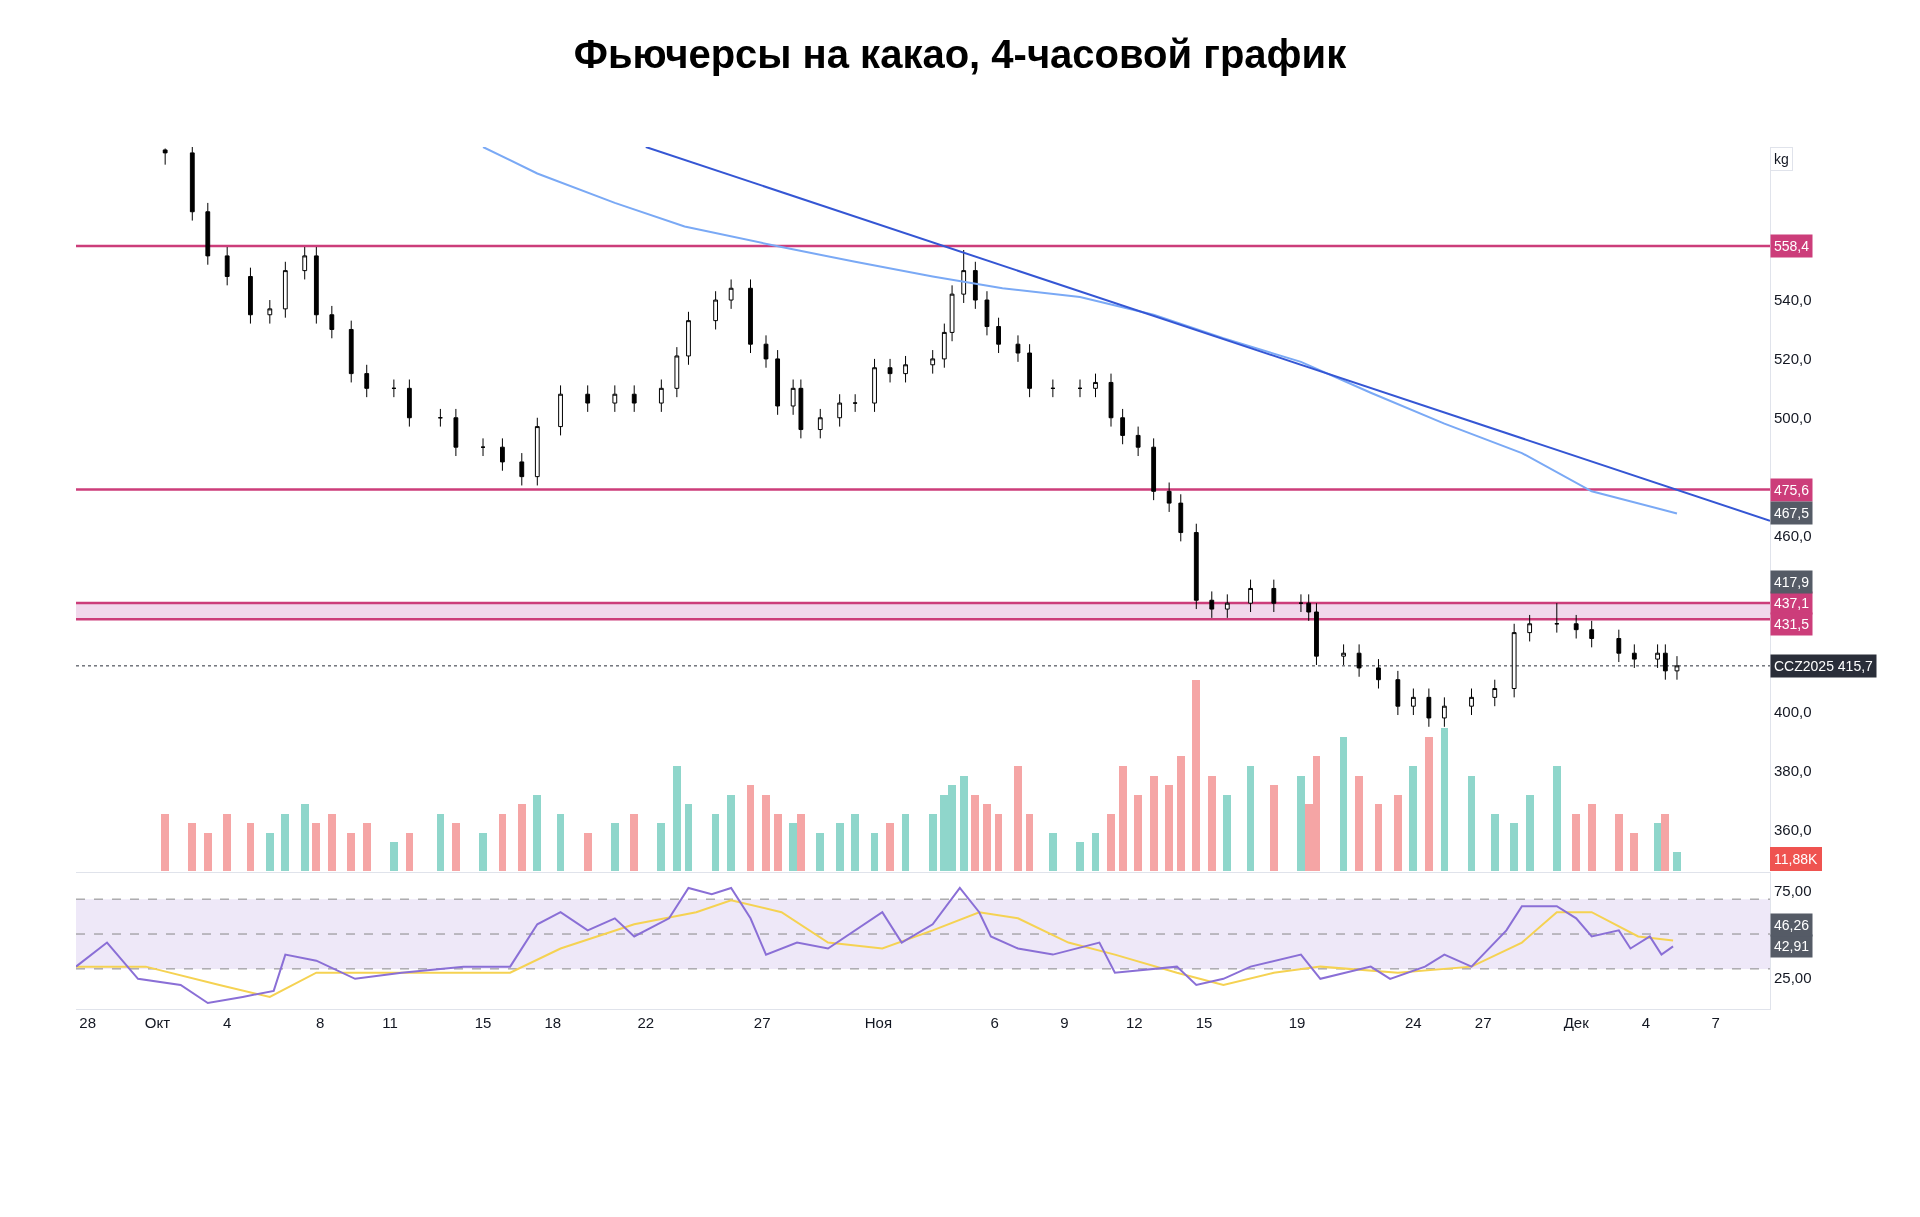 Image resolution: width=1920 pixels, height=1217 pixels. I want to click on annotation: 42,91, so click(1792, 946).